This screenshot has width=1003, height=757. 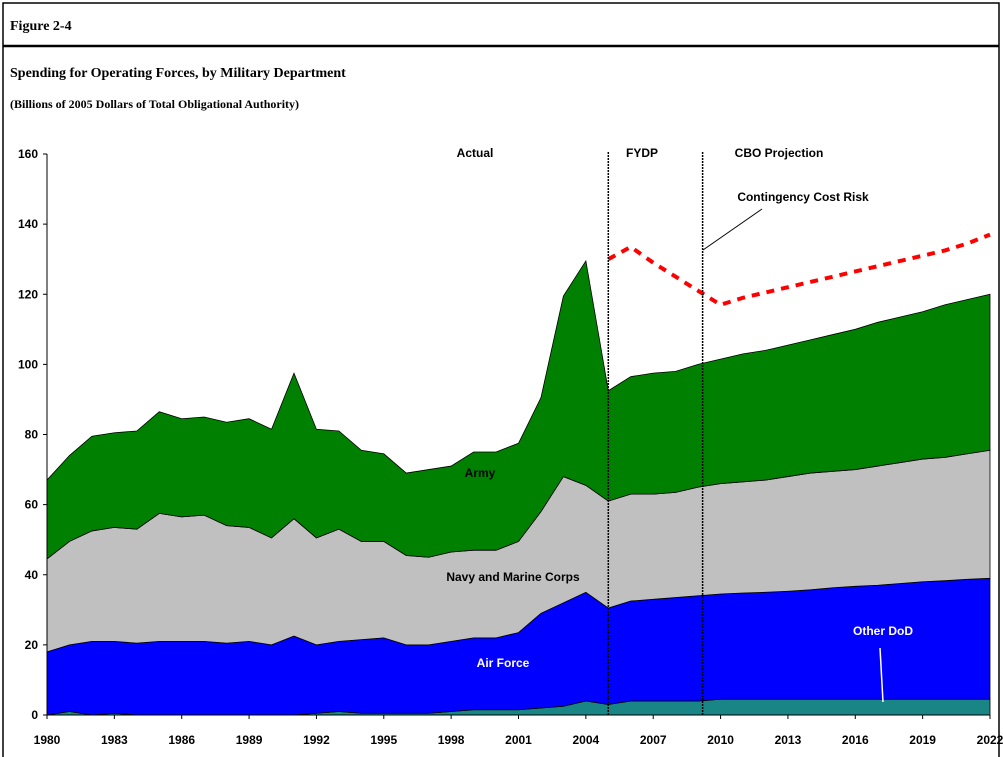 I want to click on period-label: FYDP, so click(x=642, y=153).